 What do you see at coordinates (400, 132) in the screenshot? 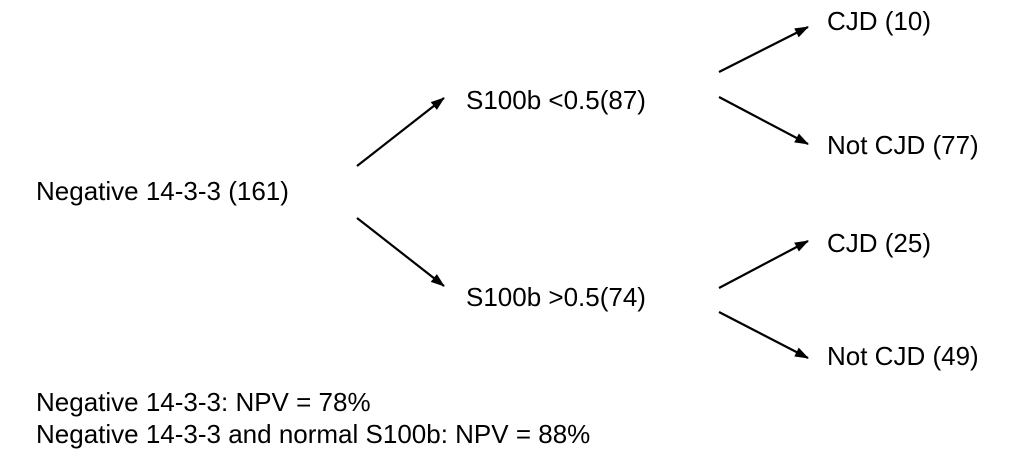
I see `arrow-root-to-low` at bounding box center [400, 132].